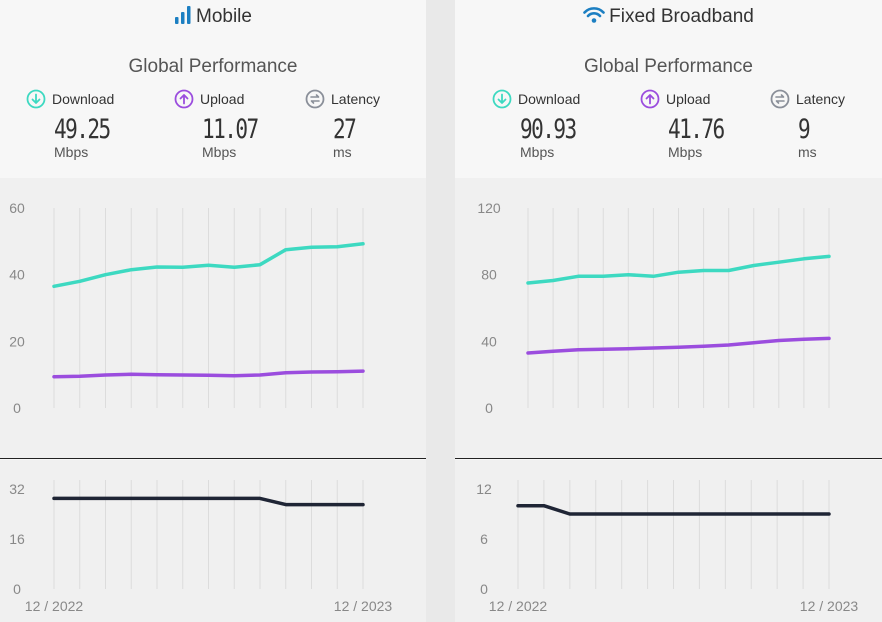 The height and width of the screenshot is (622, 882). What do you see at coordinates (17, 489) in the screenshot?
I see `y-tick-label: 32` at bounding box center [17, 489].